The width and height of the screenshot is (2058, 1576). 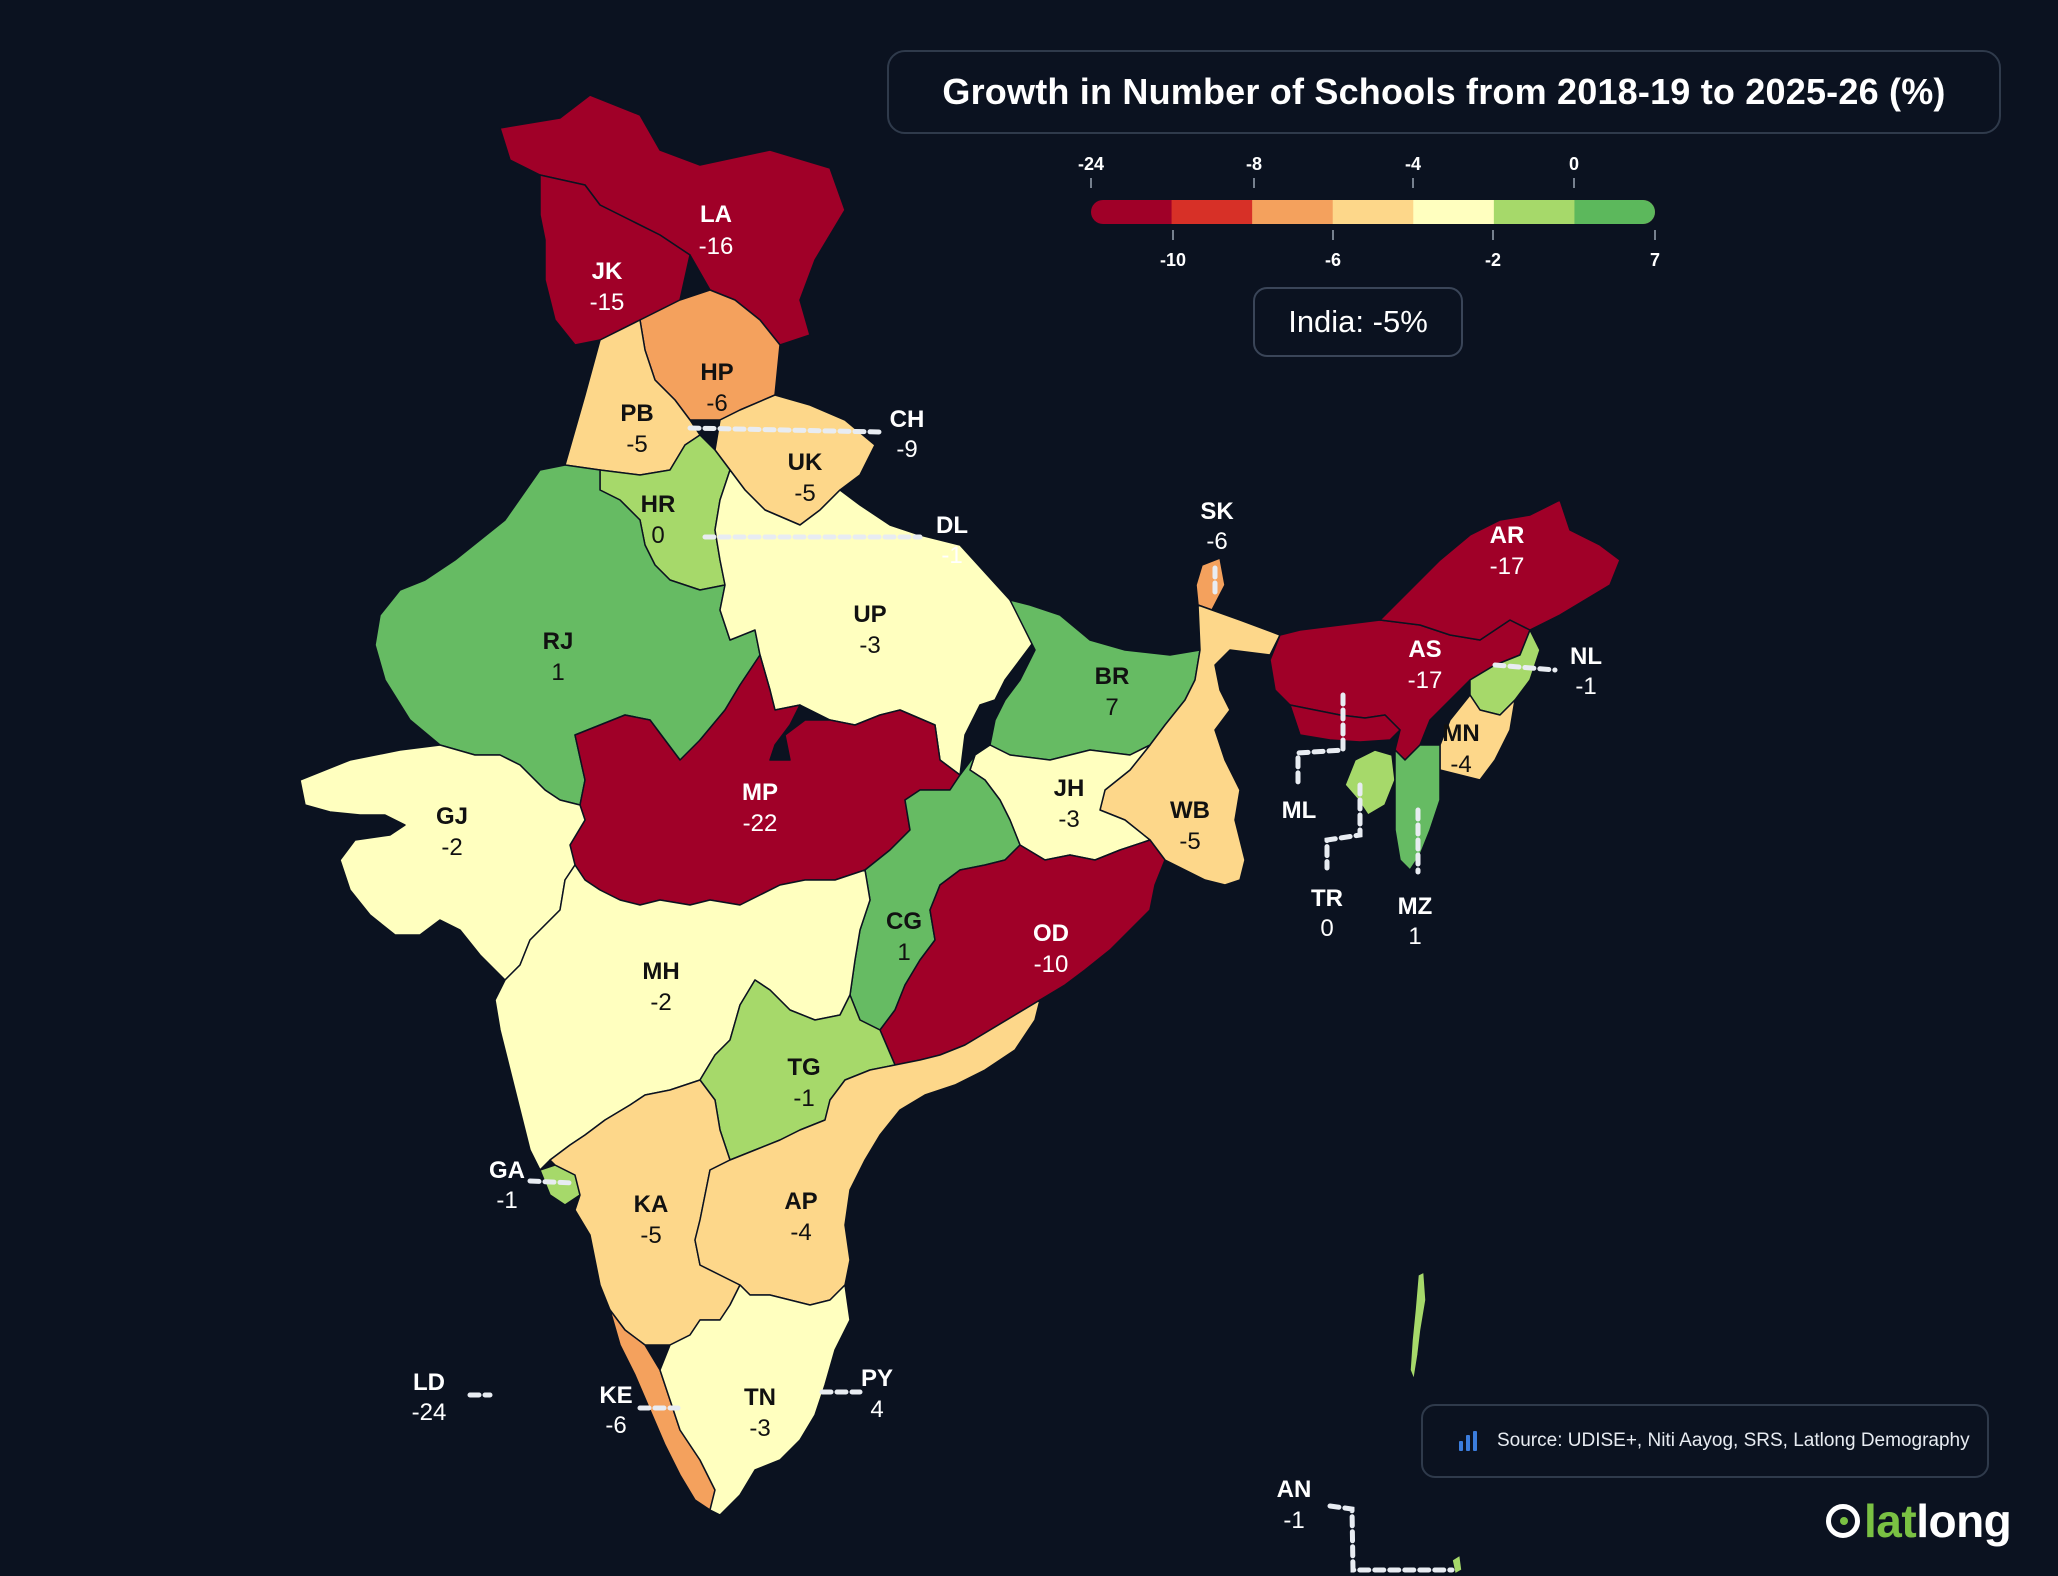 I want to click on leader-ml, so click(x=1320, y=740).